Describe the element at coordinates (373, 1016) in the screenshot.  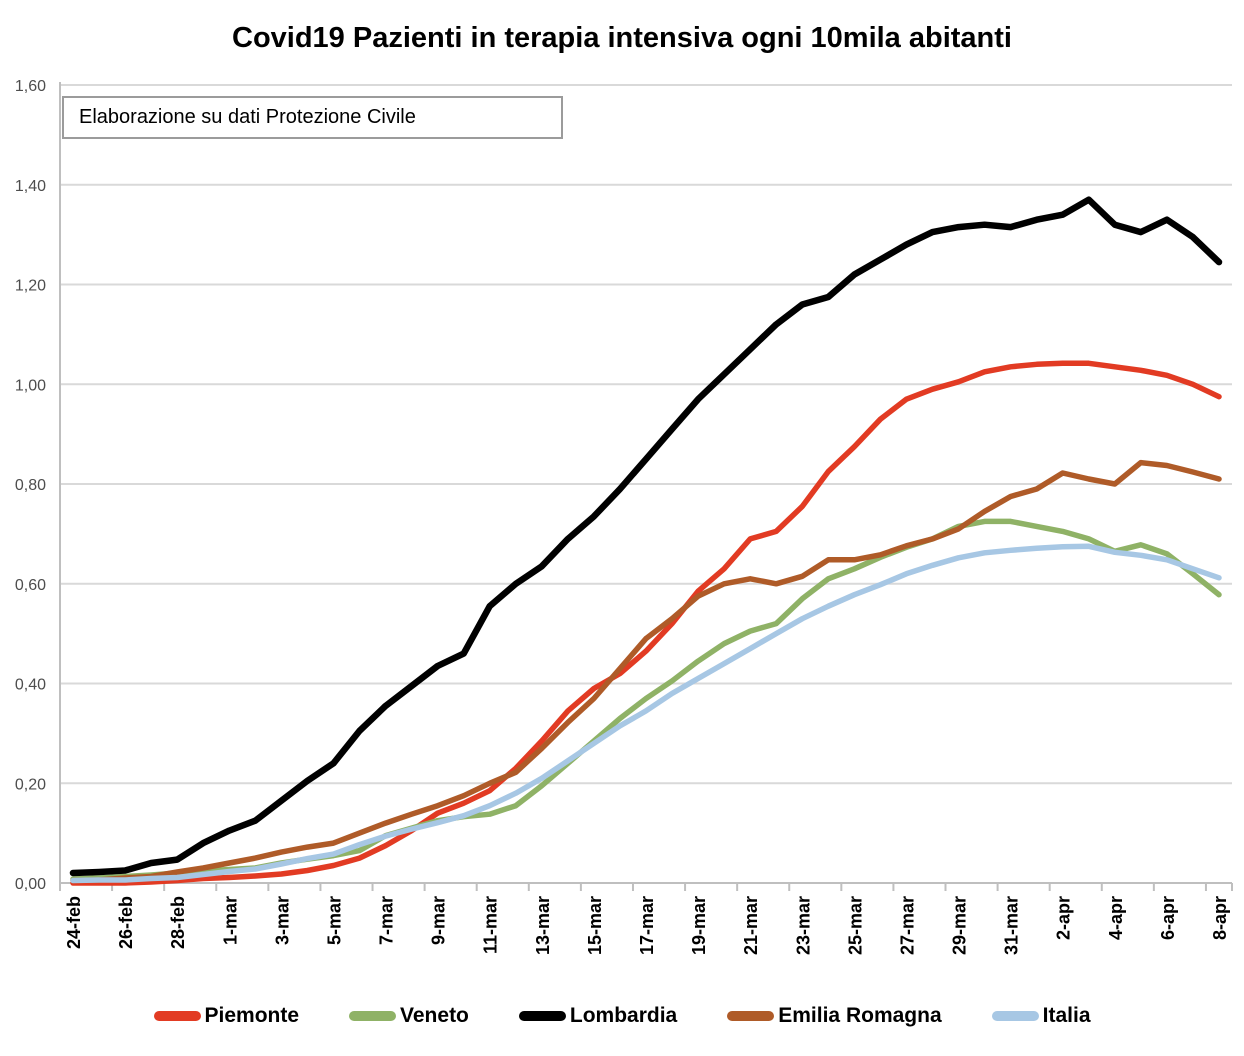
I see `legend-swatch-veneto` at that location.